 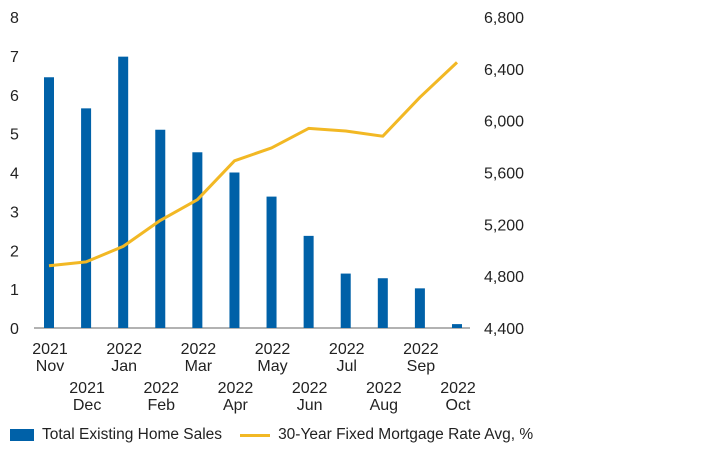 What do you see at coordinates (132, 434) in the screenshot?
I see `legend-label-bar: Total Existing Home Sales` at bounding box center [132, 434].